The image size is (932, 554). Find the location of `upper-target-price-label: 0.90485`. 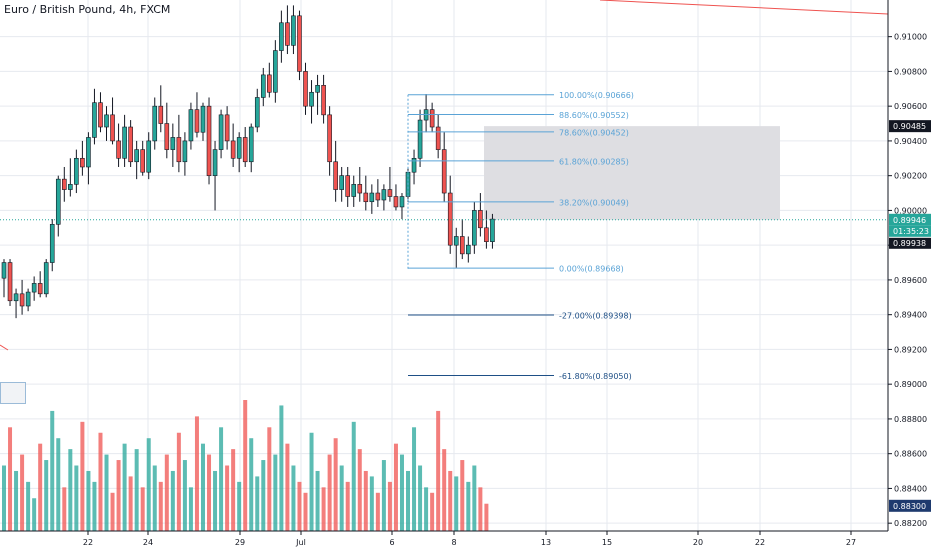

upper-target-price-label: 0.90485 is located at coordinates (909, 126).